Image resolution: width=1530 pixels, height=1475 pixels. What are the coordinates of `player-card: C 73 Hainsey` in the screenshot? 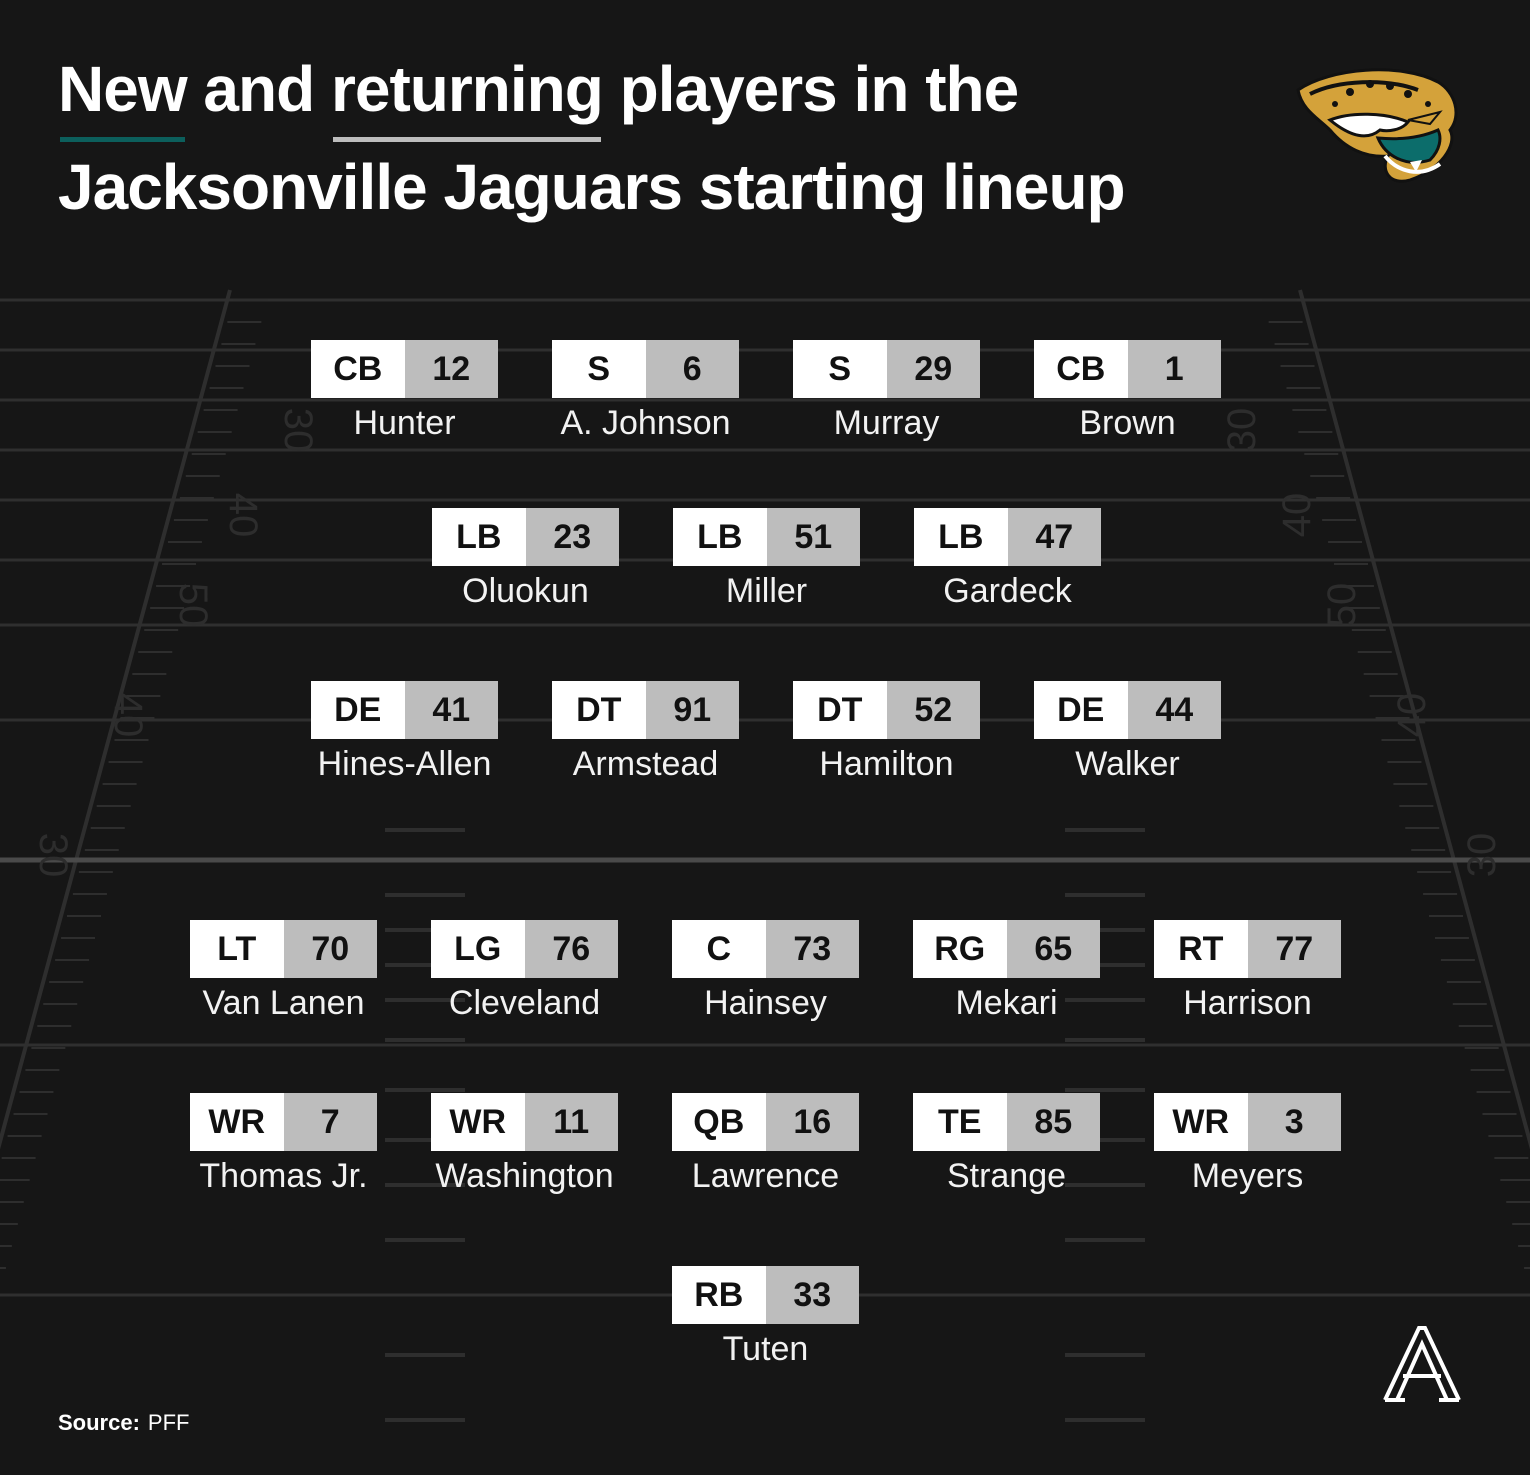 It's located at (765, 971).